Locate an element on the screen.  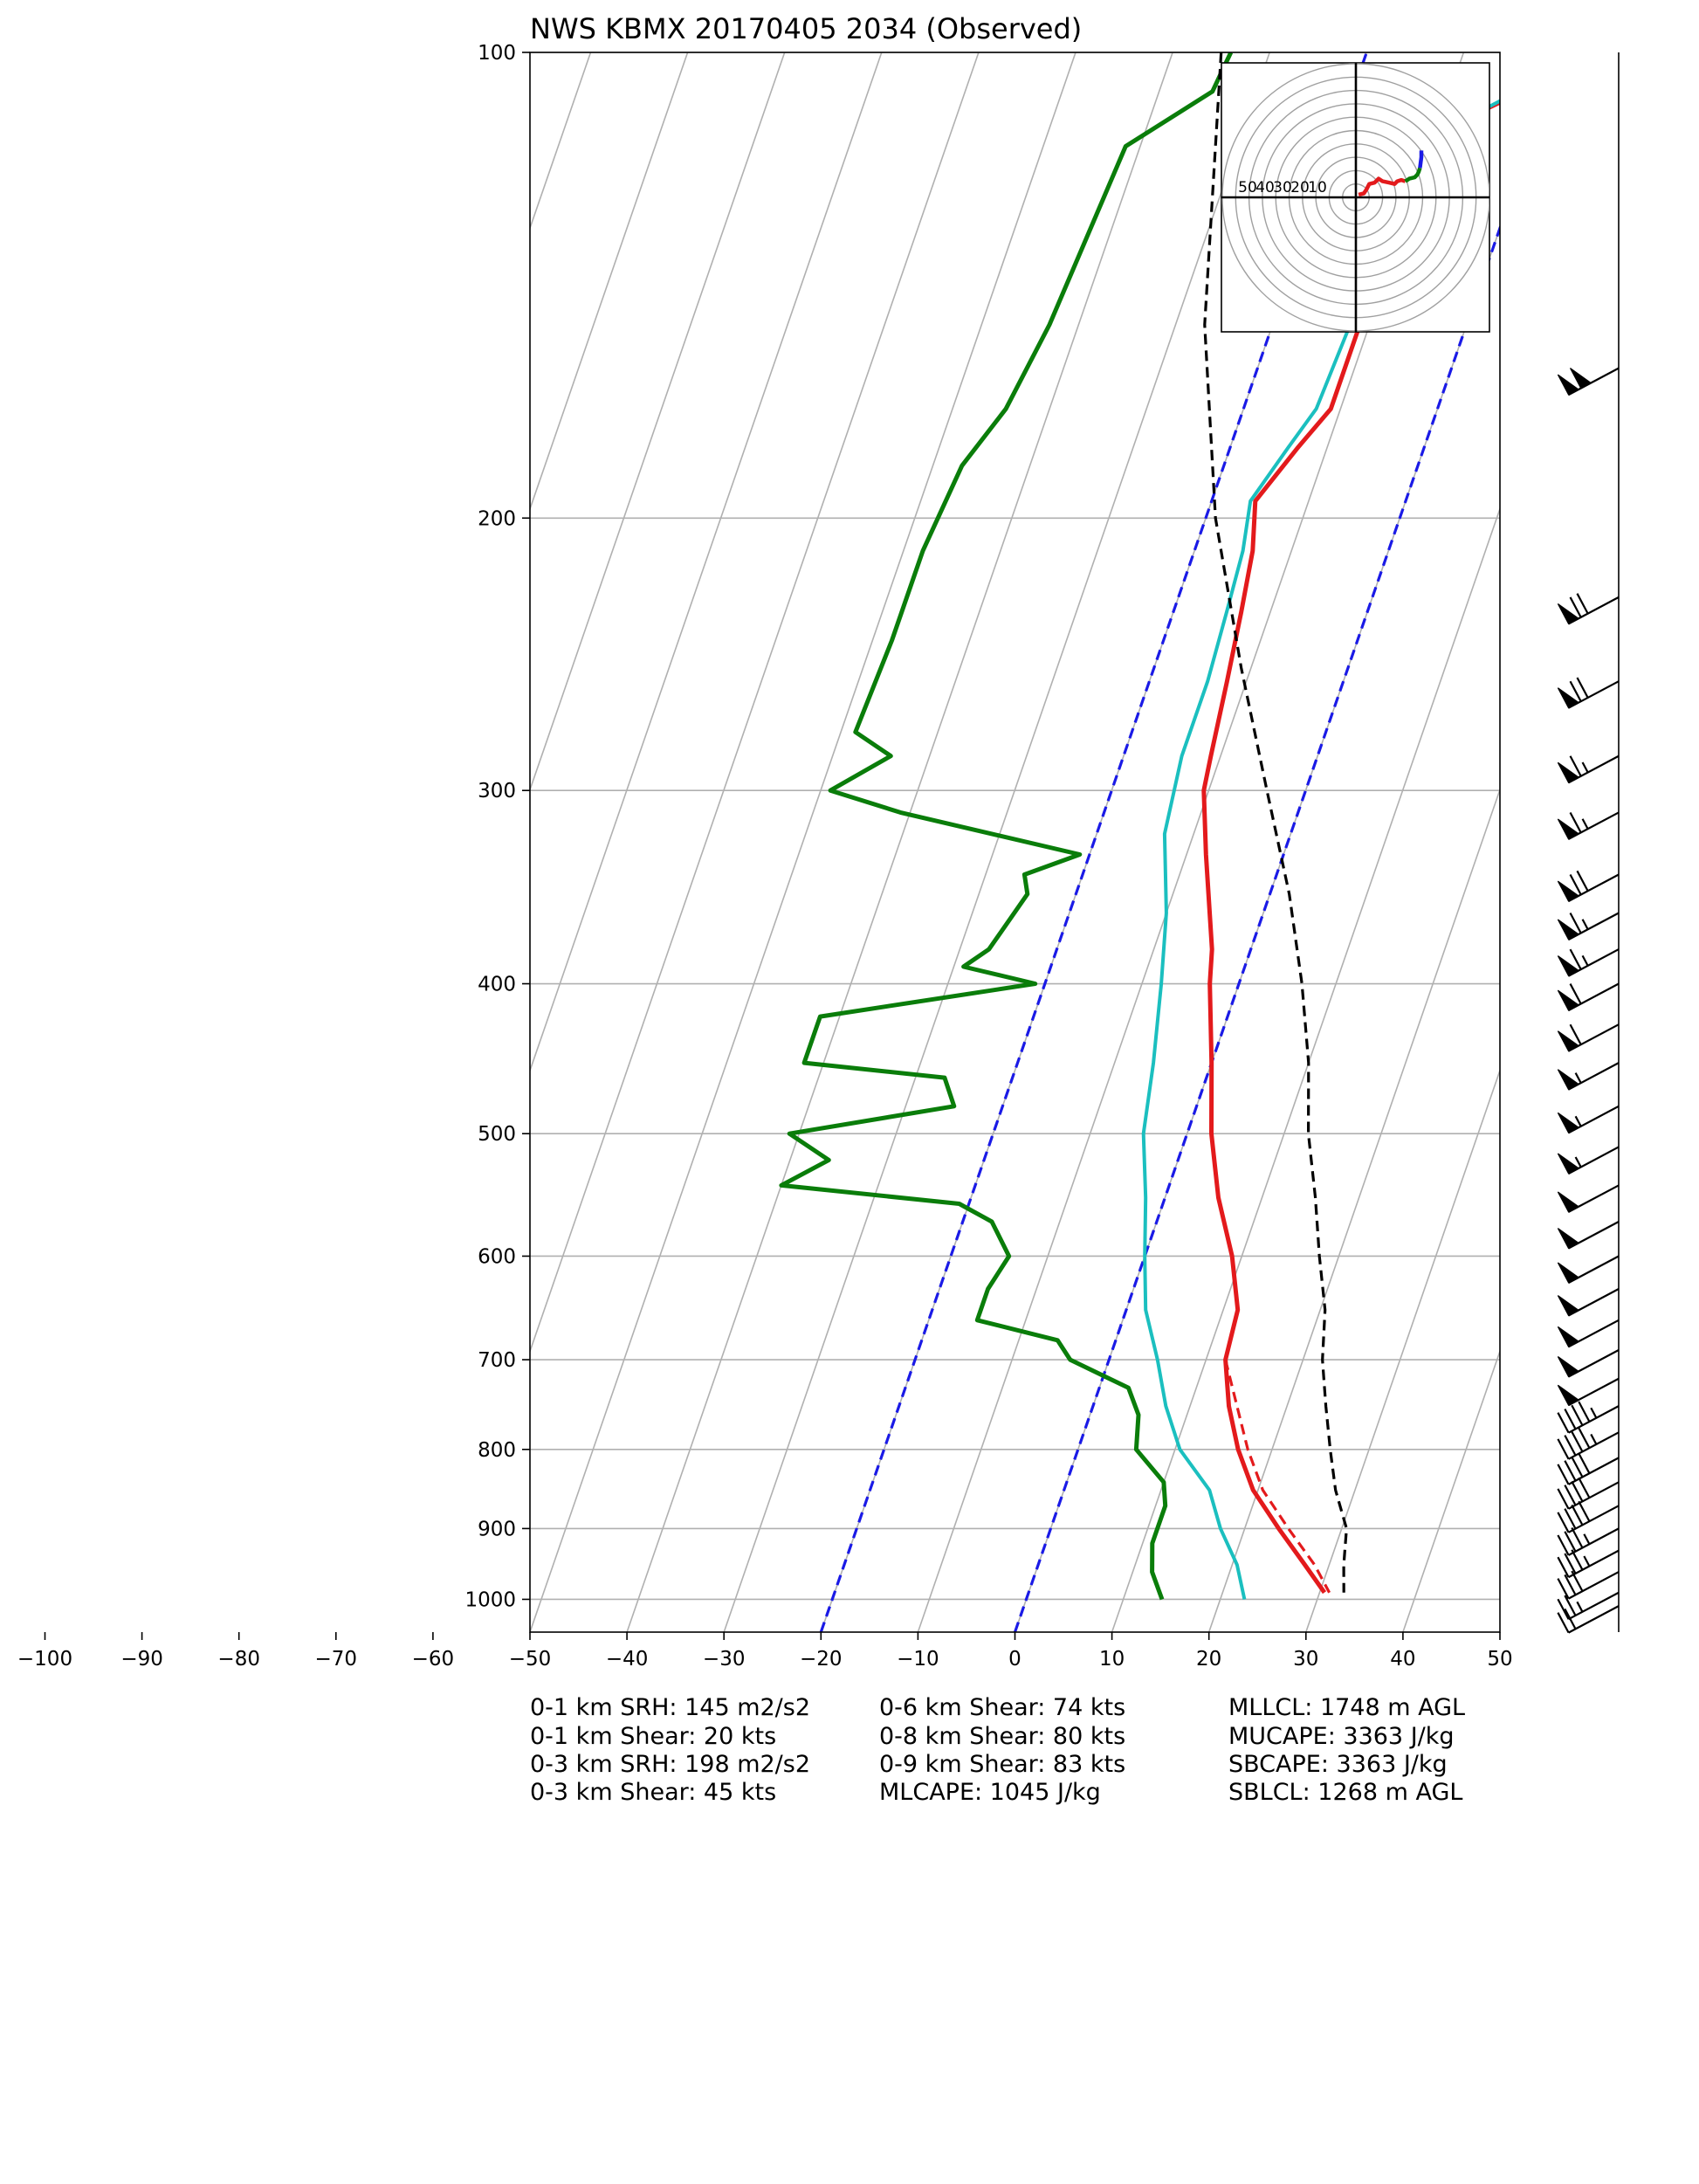
pressure-tick-label: 400 is located at coordinates (497, 985).